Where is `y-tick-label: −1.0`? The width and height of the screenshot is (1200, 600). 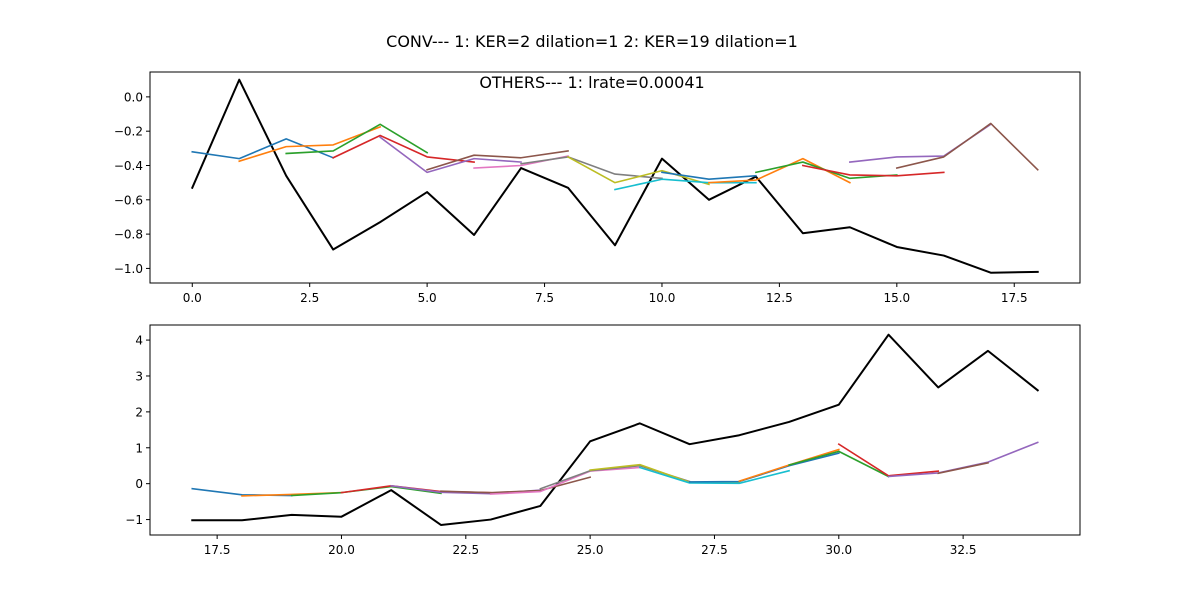
y-tick-label: −1.0 is located at coordinates (128, 269).